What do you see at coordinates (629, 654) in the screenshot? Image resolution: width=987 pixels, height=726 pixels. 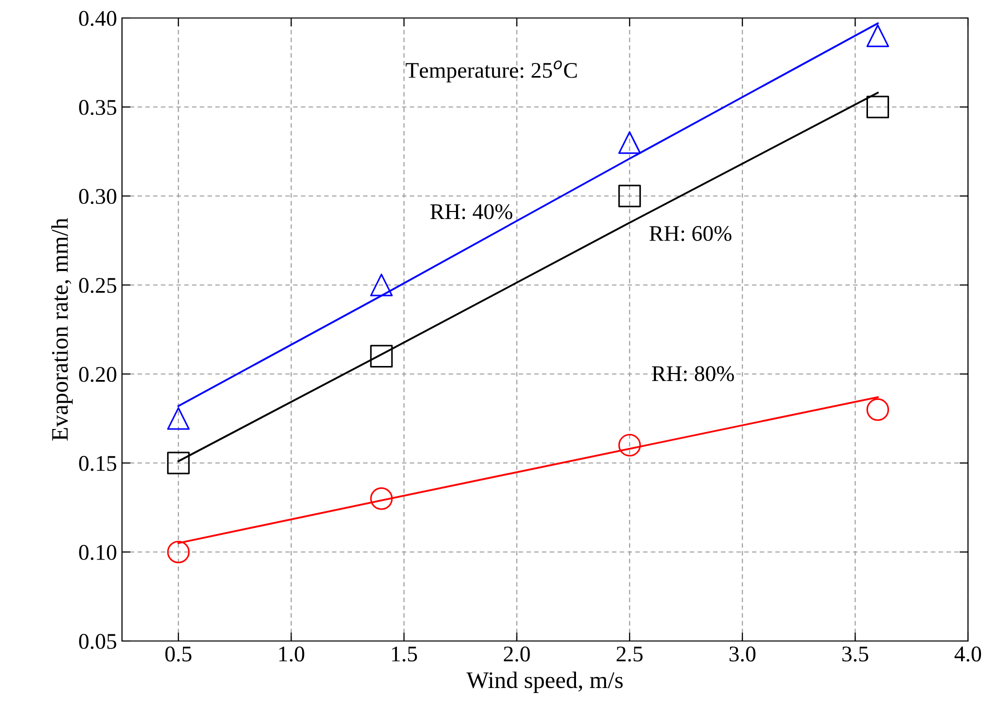 I see `x-tick-label: 2.5` at bounding box center [629, 654].